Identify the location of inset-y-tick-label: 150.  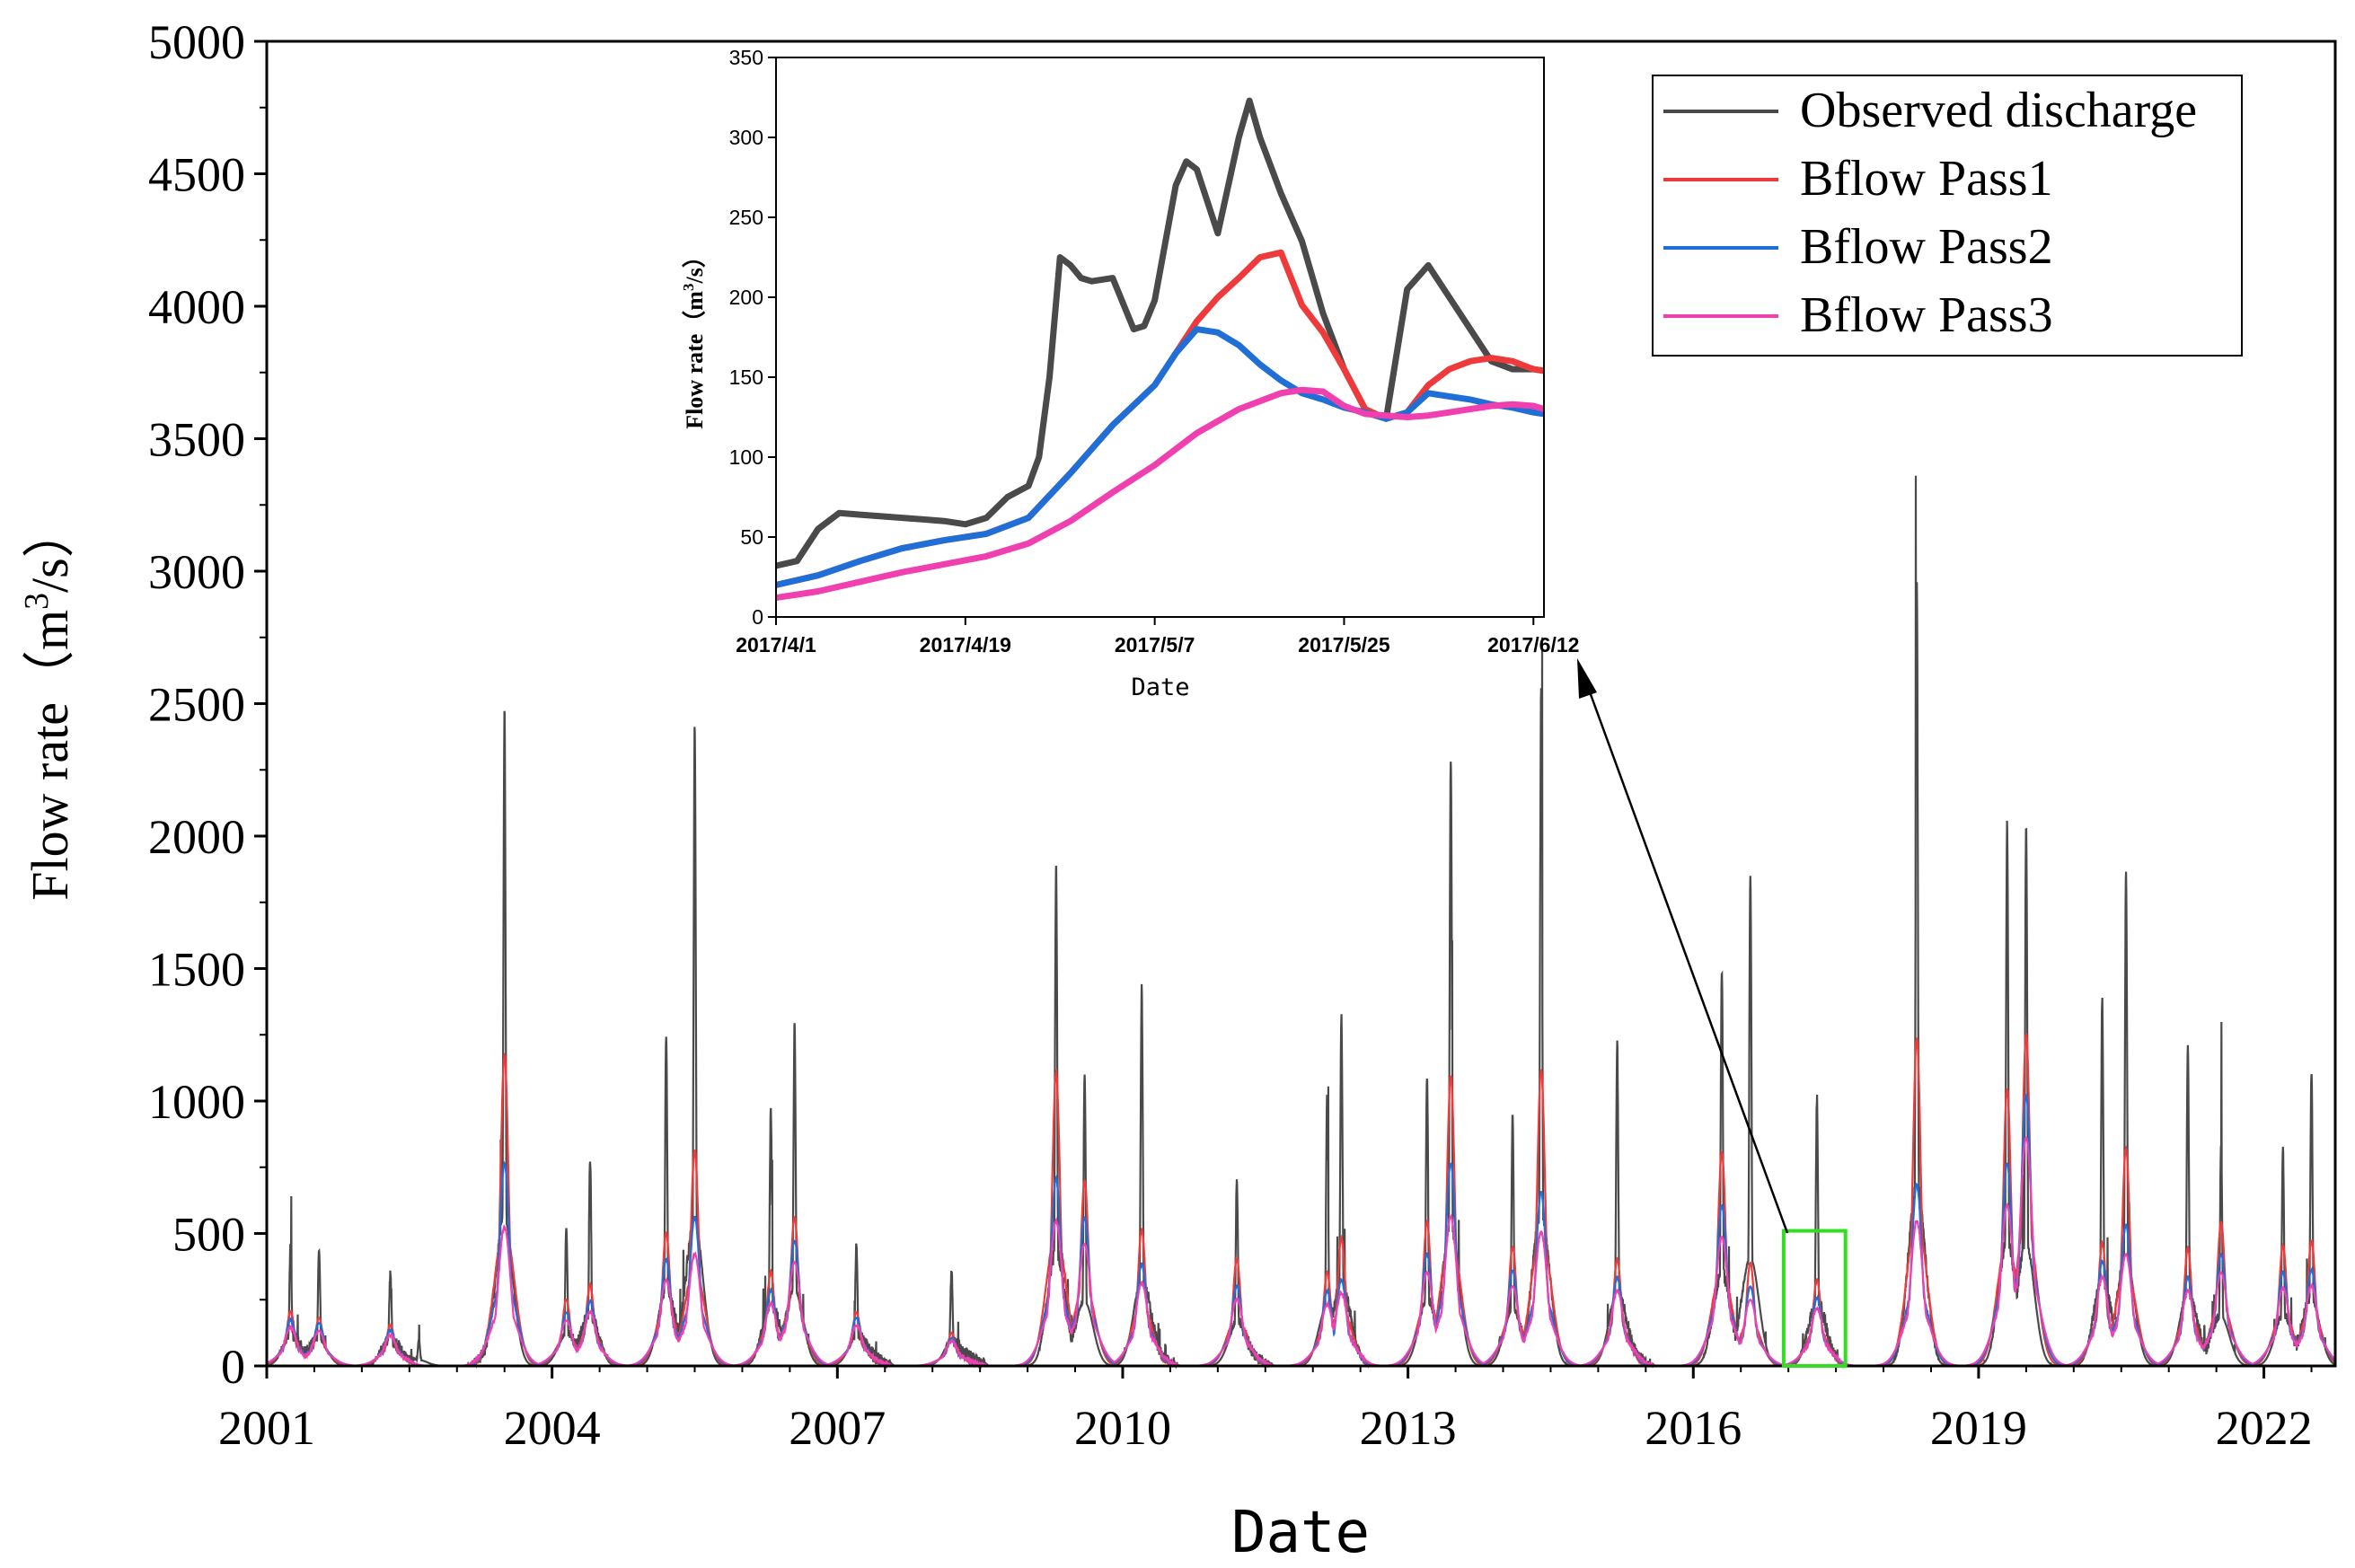
(746, 377).